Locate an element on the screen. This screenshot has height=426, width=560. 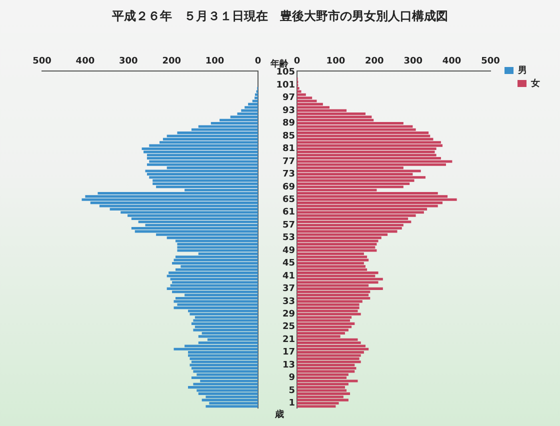
x-tick-label: 100 is located at coordinates (214, 61).